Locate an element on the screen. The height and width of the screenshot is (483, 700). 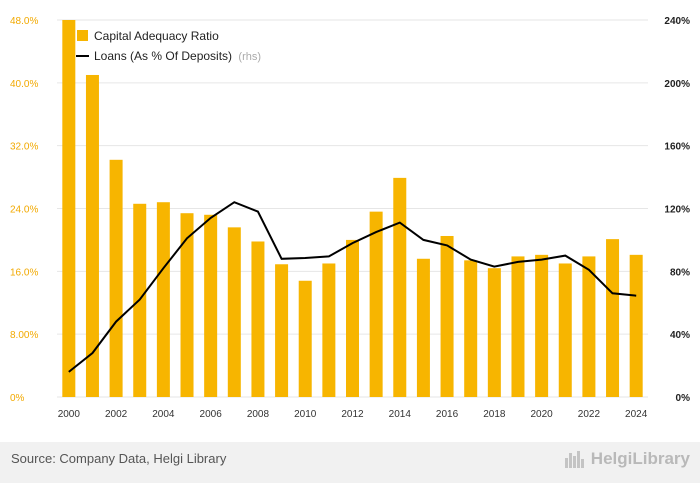
logo-text: HelgiLibrary is located at coordinates (640, 458).